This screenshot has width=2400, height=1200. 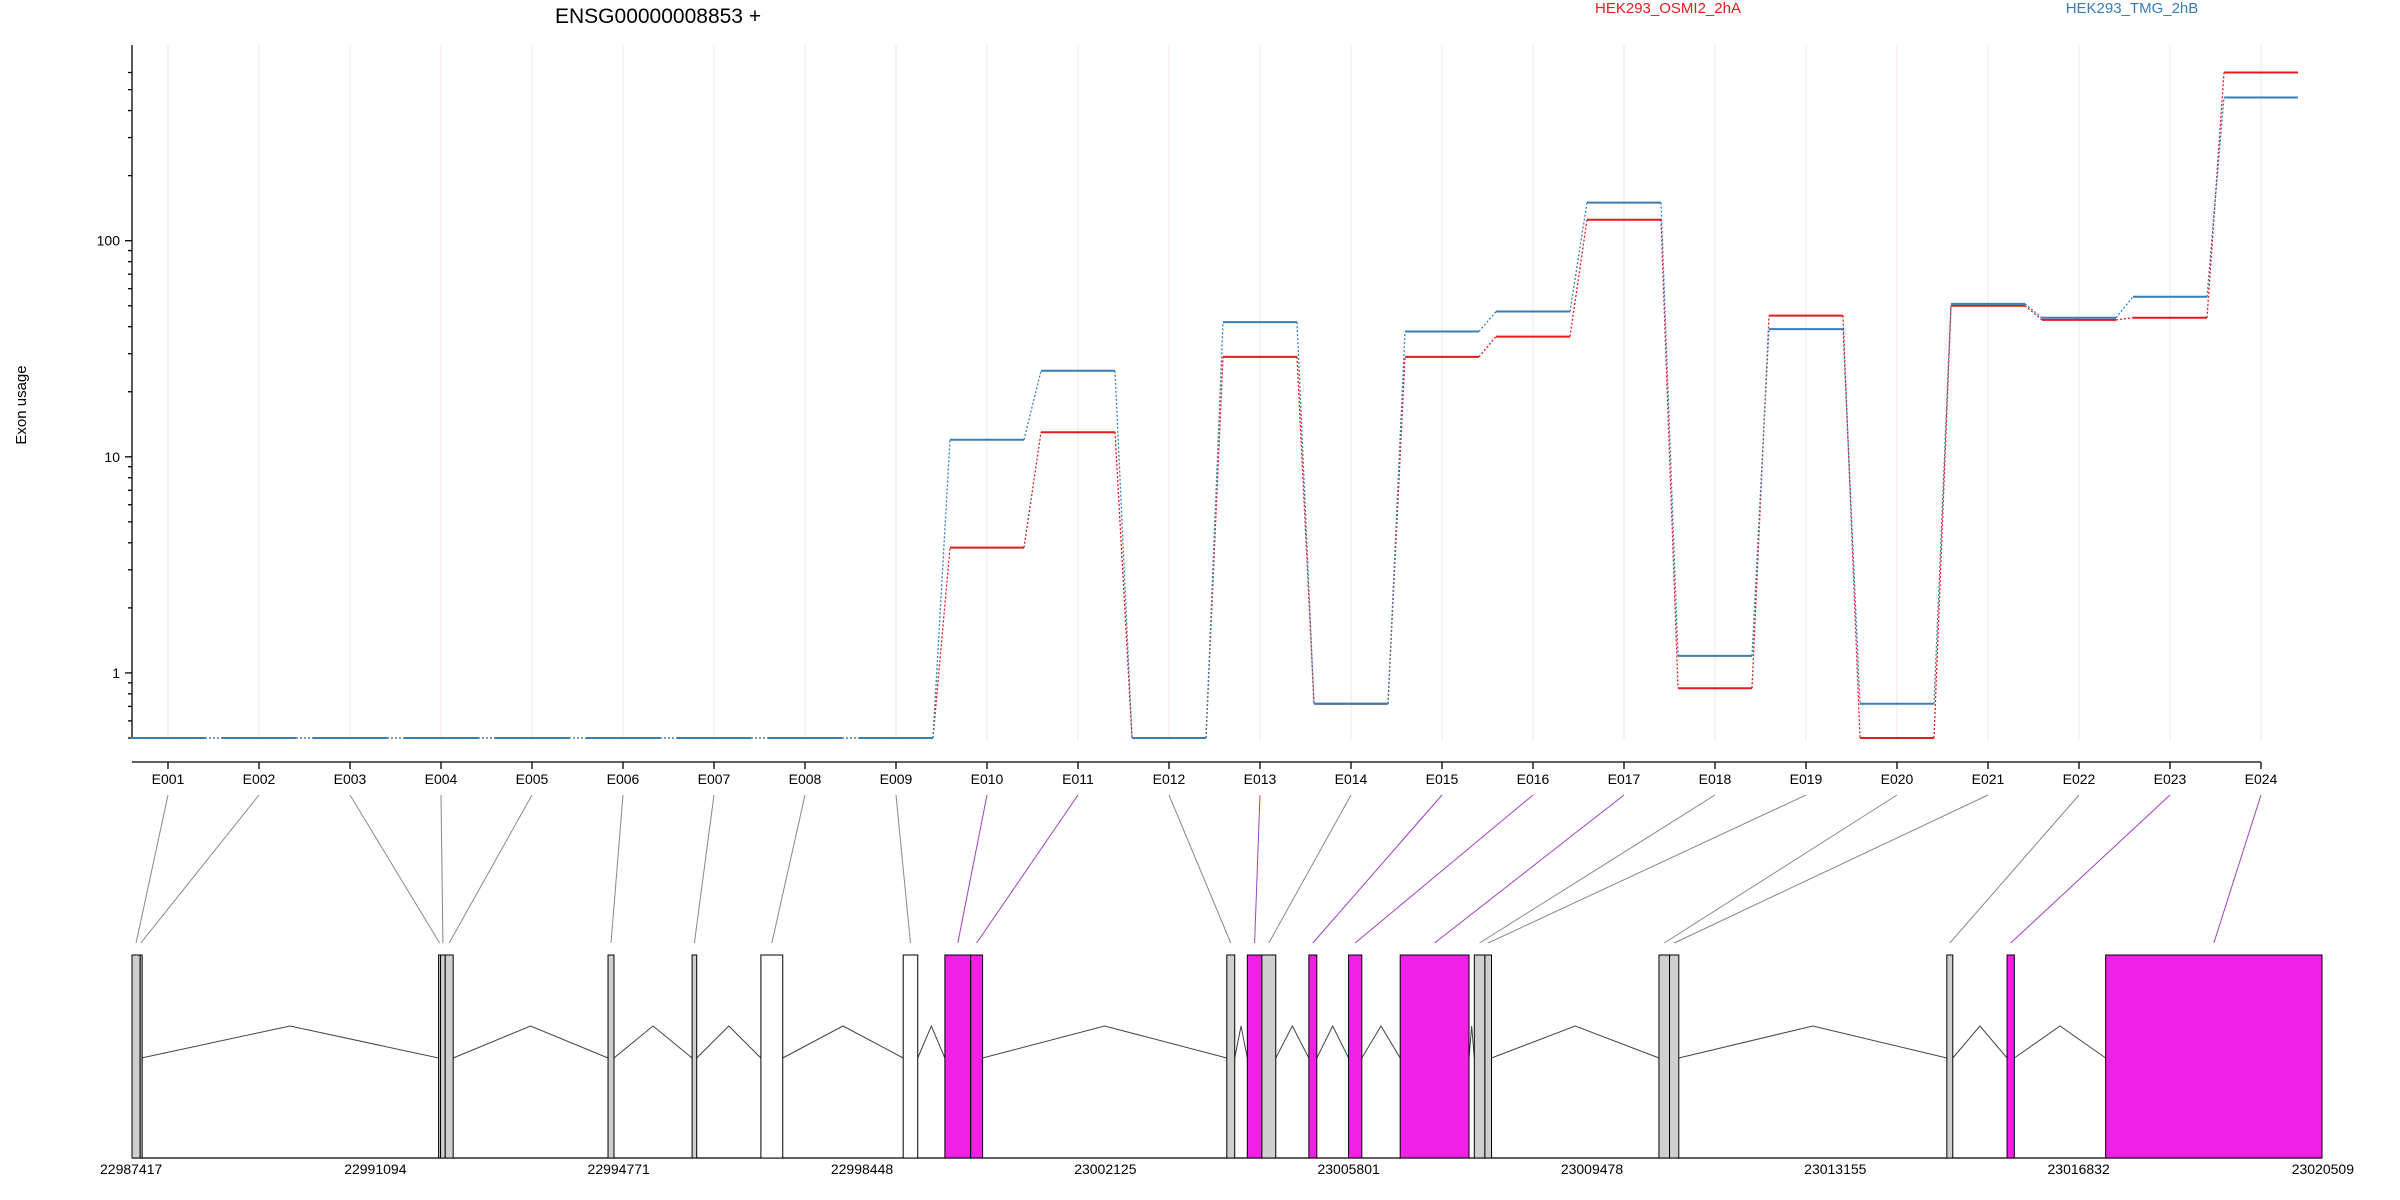 I want to click on chart-title: ENSG00000008853 +, so click(x=658, y=16).